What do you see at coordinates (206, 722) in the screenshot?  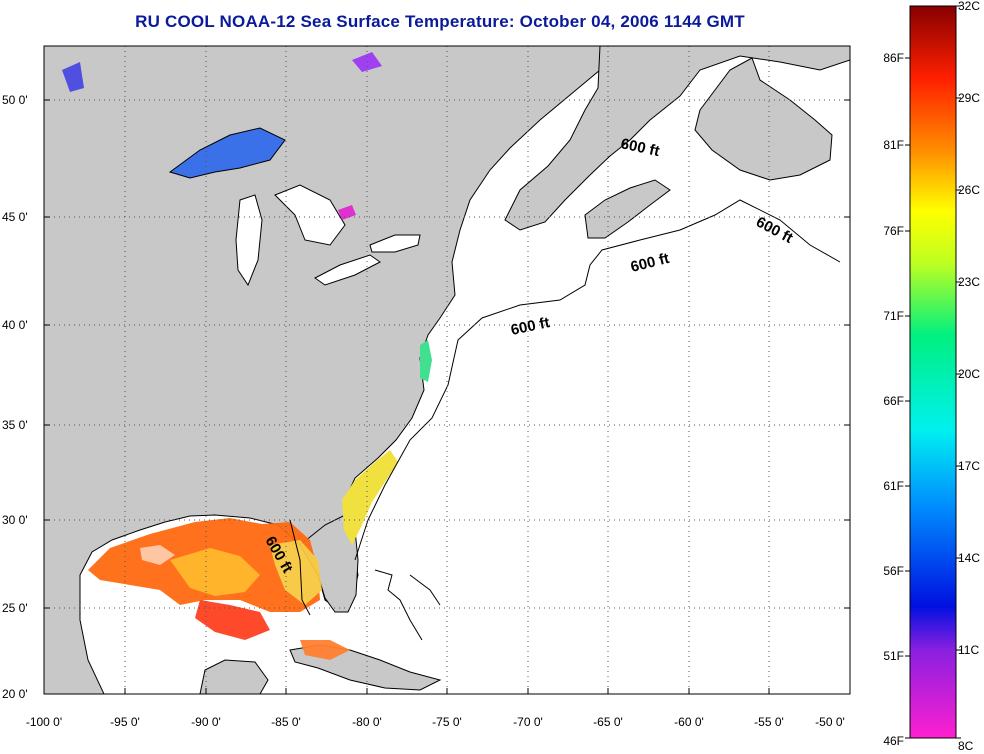 I see `lon-label-90: -90 0'` at bounding box center [206, 722].